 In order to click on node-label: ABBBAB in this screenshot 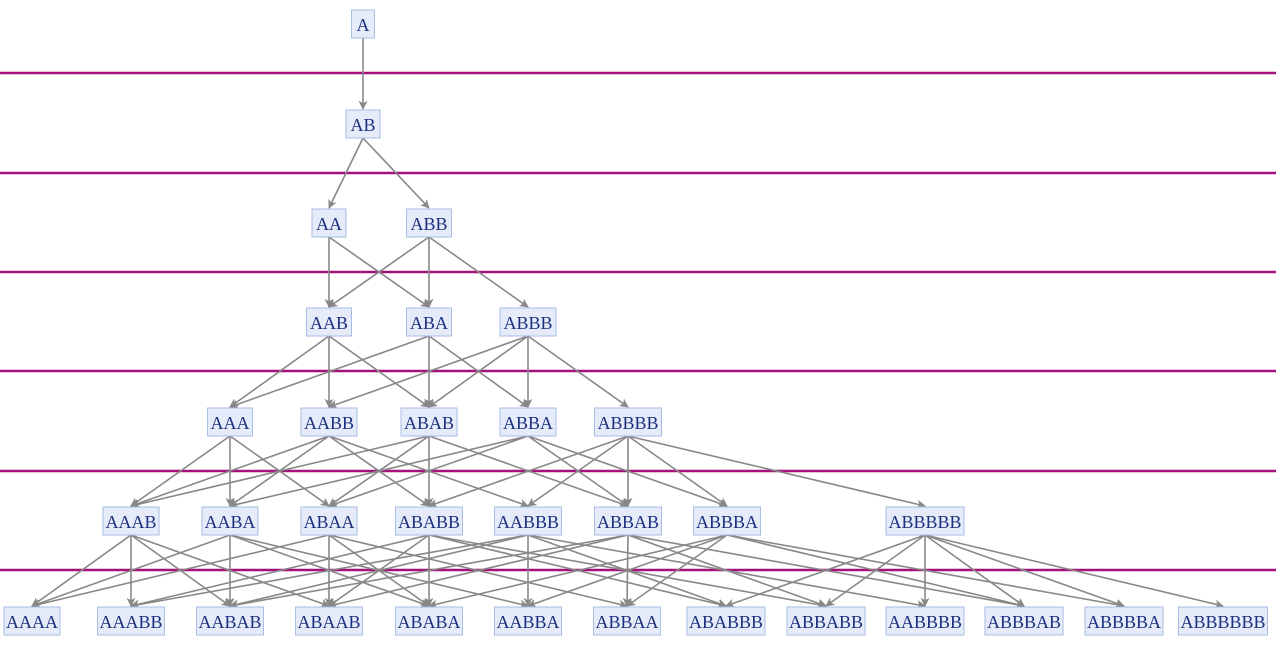, I will do `click(1024, 622)`.